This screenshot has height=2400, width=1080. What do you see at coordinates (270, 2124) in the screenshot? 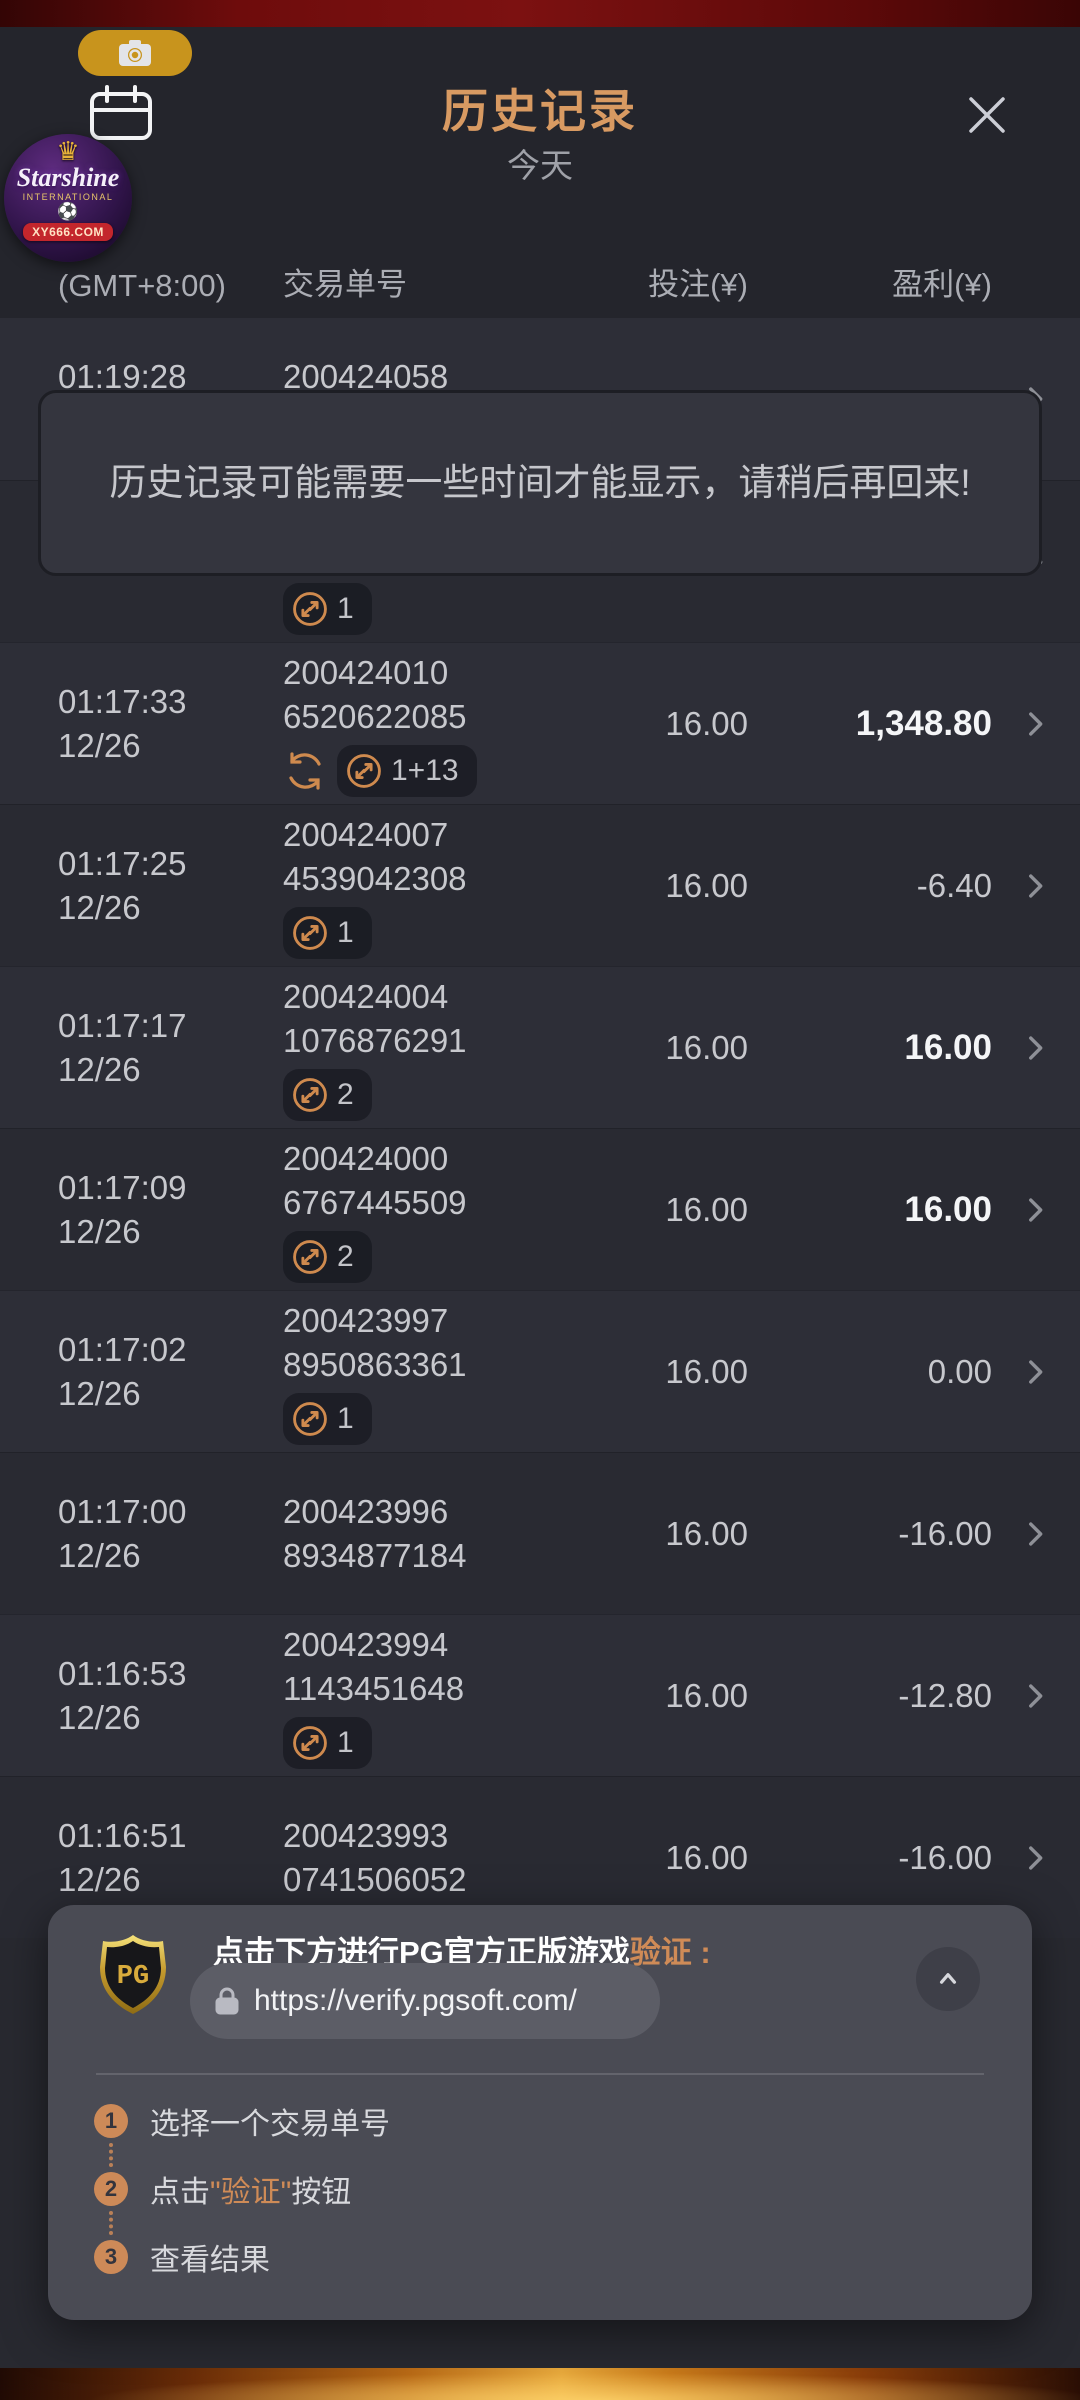
I see `step-1-text: 选择一个交易单号` at bounding box center [270, 2124].